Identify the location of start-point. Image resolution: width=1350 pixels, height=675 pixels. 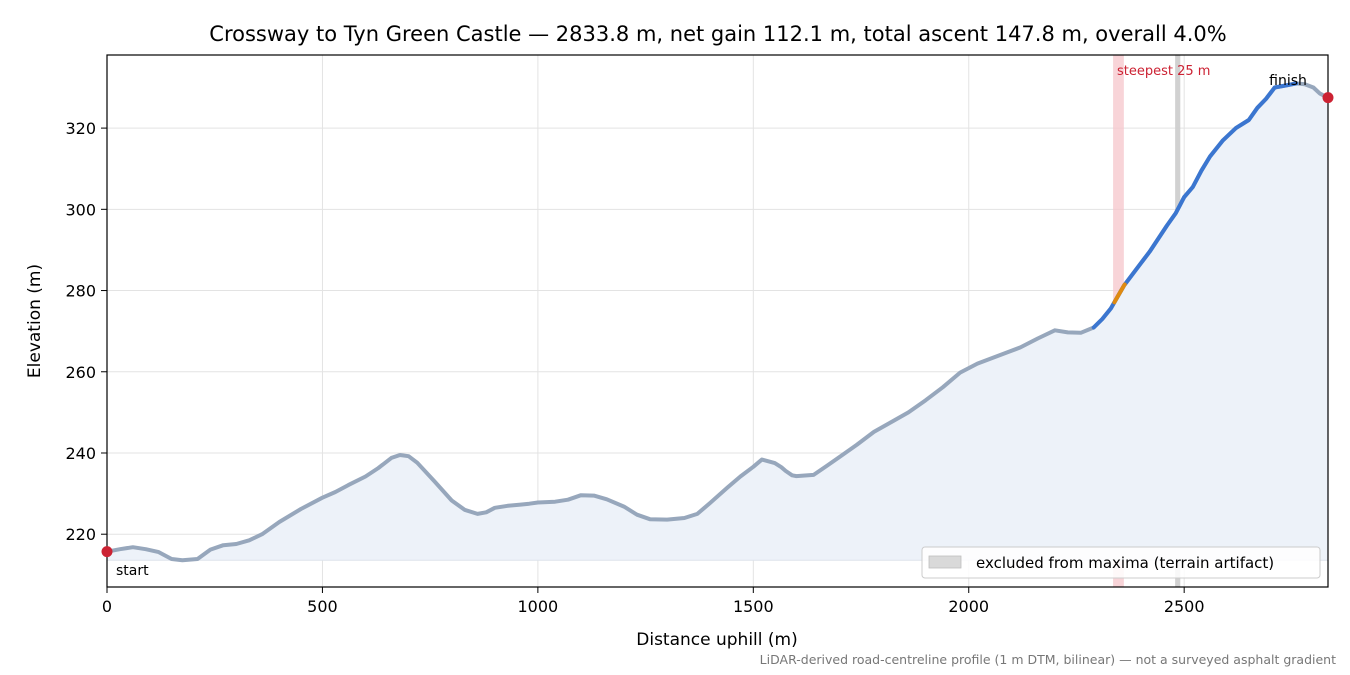
(107, 552).